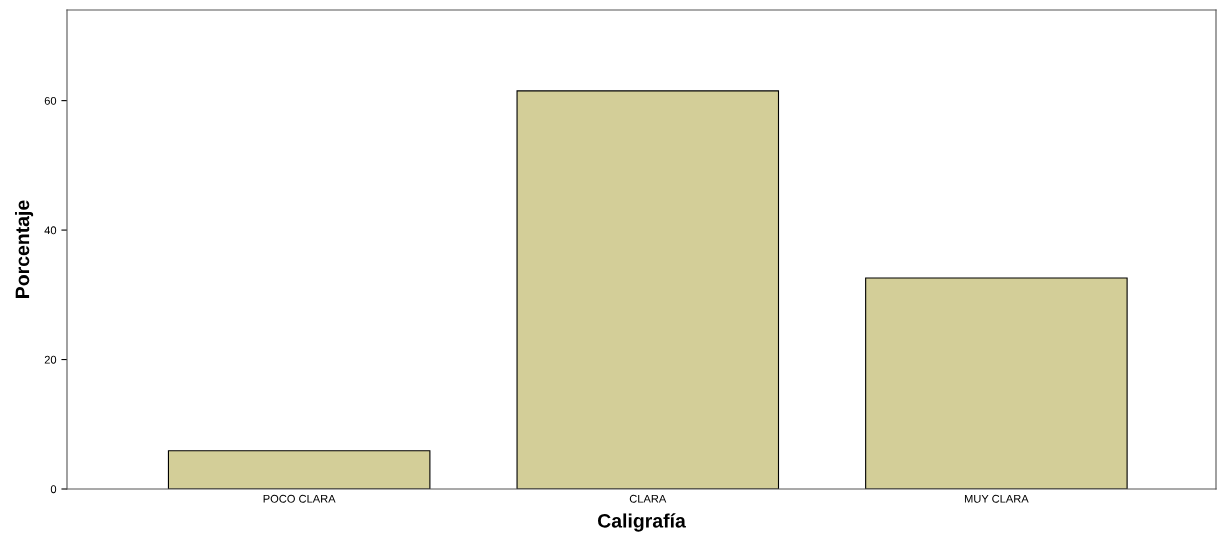 This screenshot has height=548, width=1217. I want to click on y-tick-label: 40, so click(50, 230).